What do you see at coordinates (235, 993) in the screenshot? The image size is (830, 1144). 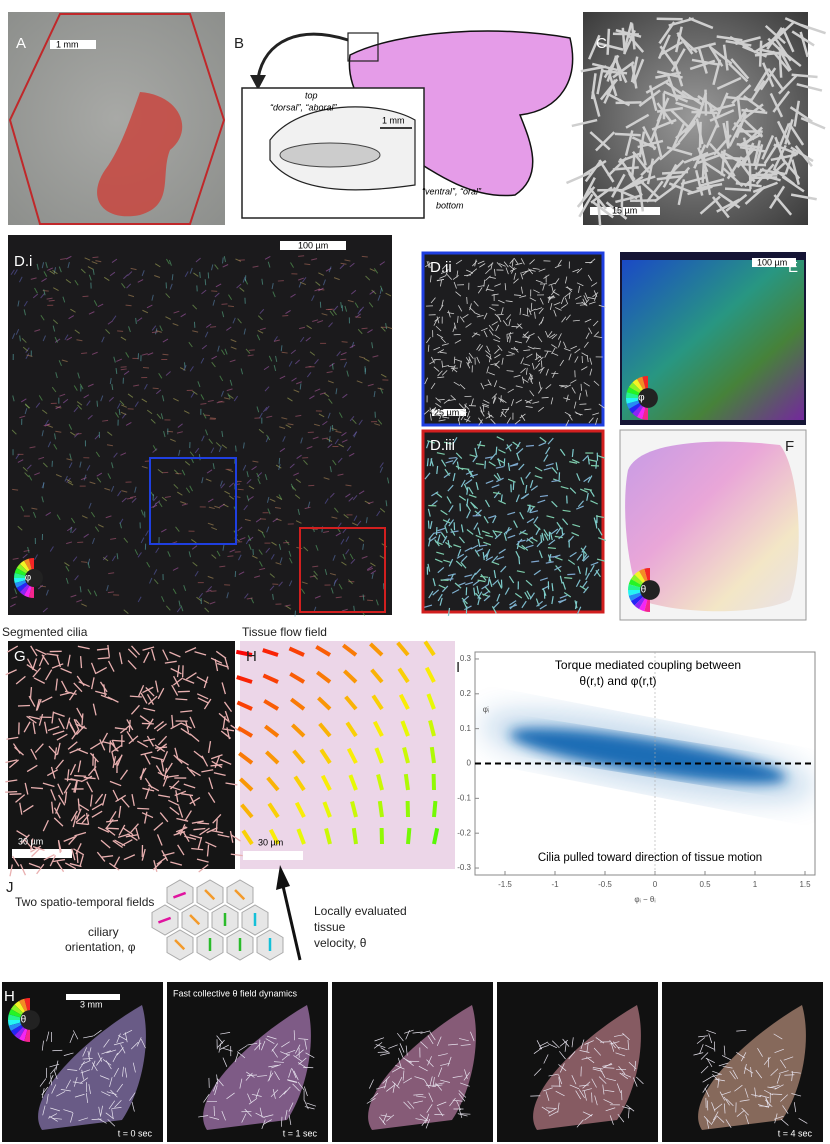 I see `subtitle: Fast collective θ field dynamics` at bounding box center [235, 993].